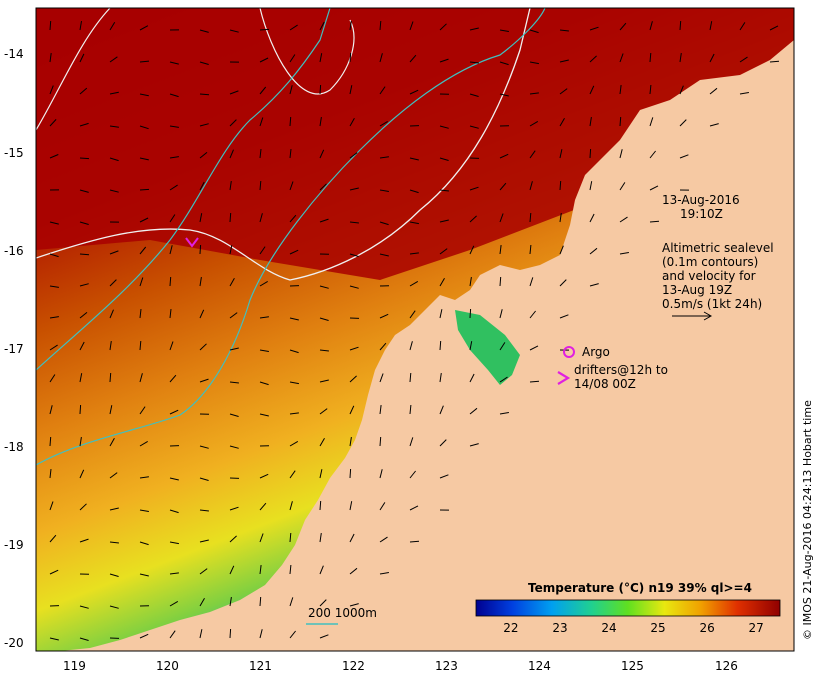 Image resolution: width=820 pixels, height=680 pixels. I want to click on lon-tick: 120, so click(167, 666).